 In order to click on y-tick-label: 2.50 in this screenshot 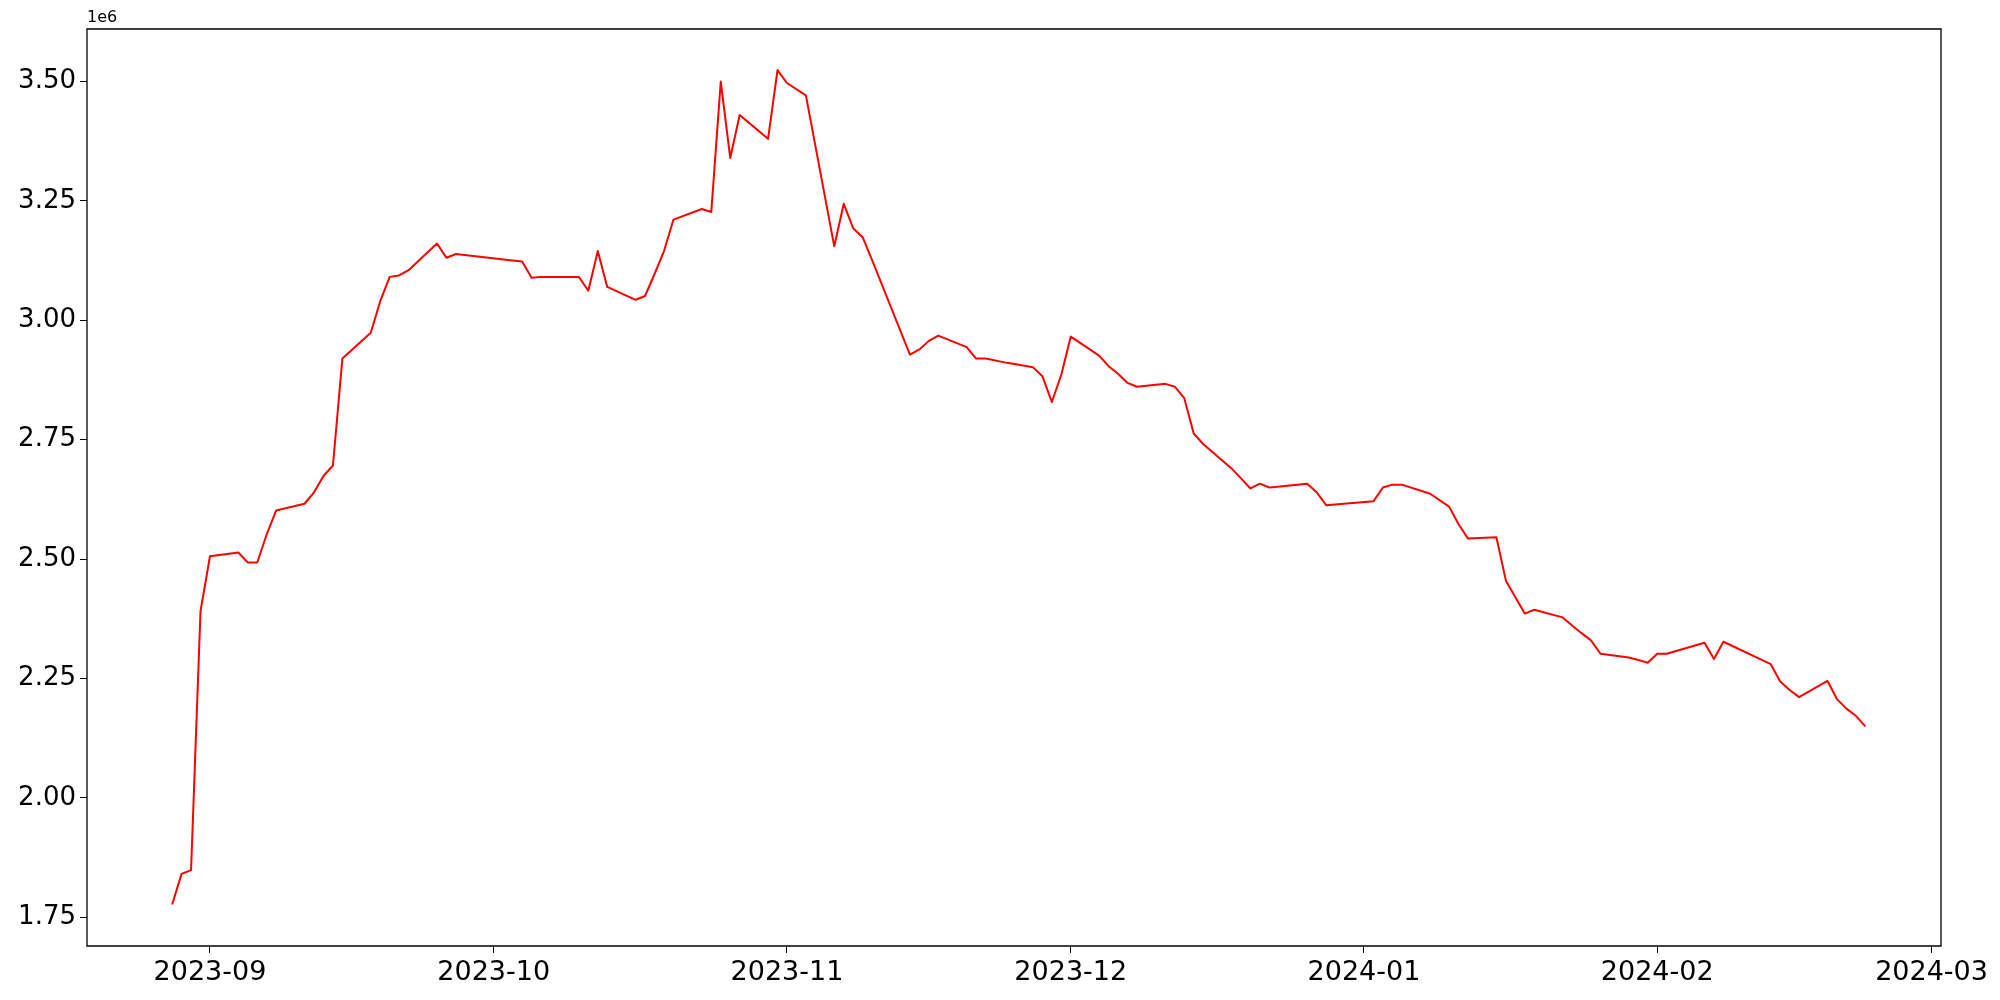, I will do `click(47, 556)`.